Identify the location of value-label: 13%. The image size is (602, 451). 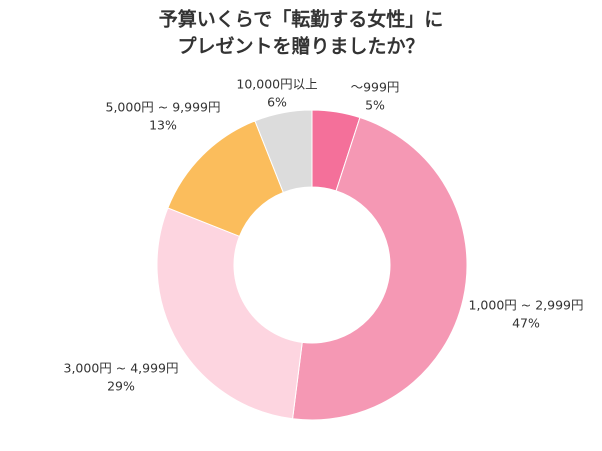
(163, 125).